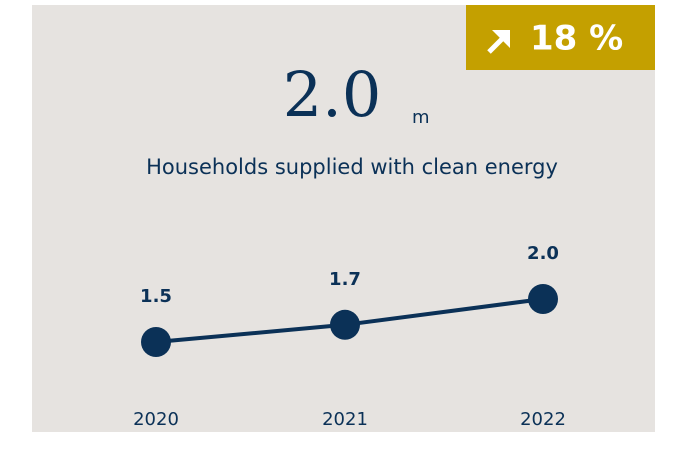 Image resolution: width=687 pixels, height=450 pixels. What do you see at coordinates (543, 419) in the screenshot?
I see `x-tick-label: 2022` at bounding box center [543, 419].